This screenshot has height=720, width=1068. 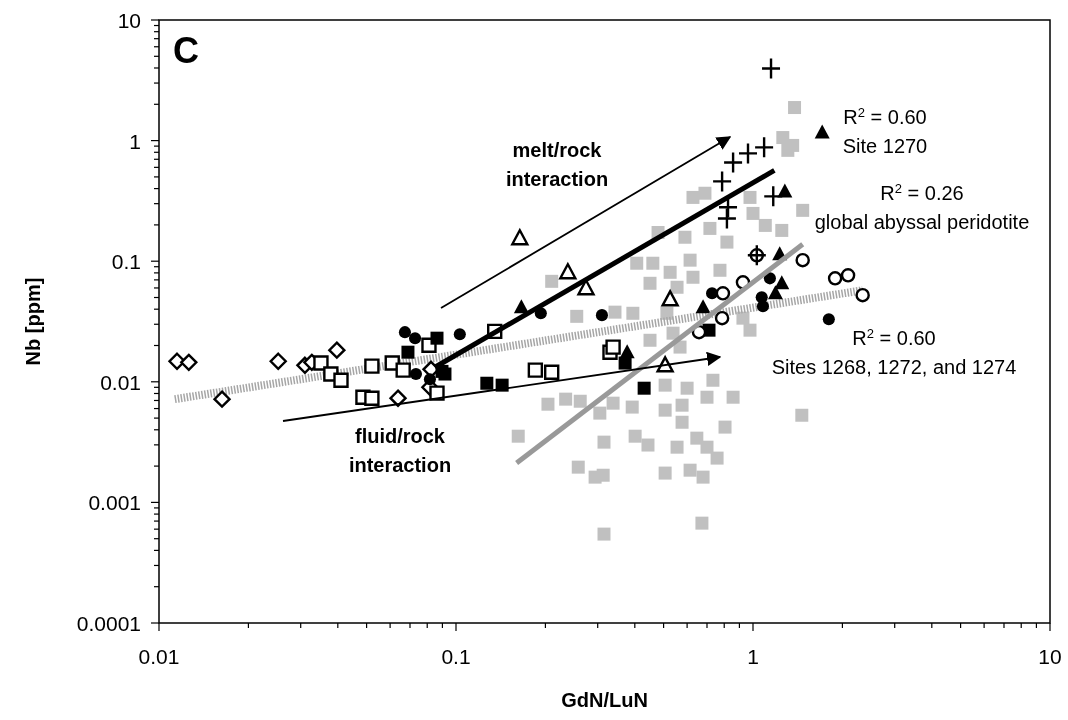 I want to click on annotation: C, so click(x=186, y=50).